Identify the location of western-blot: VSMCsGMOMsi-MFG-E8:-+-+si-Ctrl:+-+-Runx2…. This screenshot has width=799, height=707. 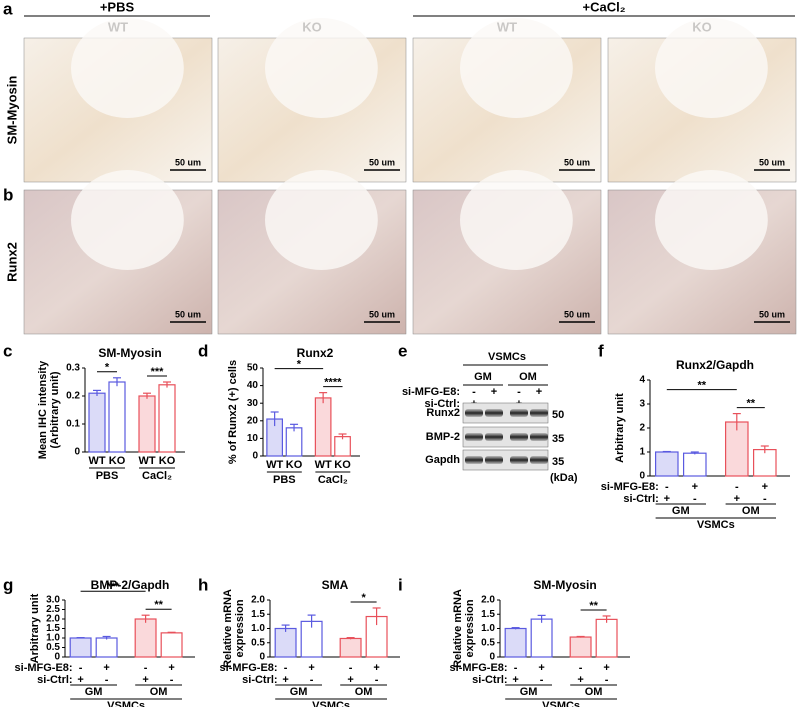
(490, 417).